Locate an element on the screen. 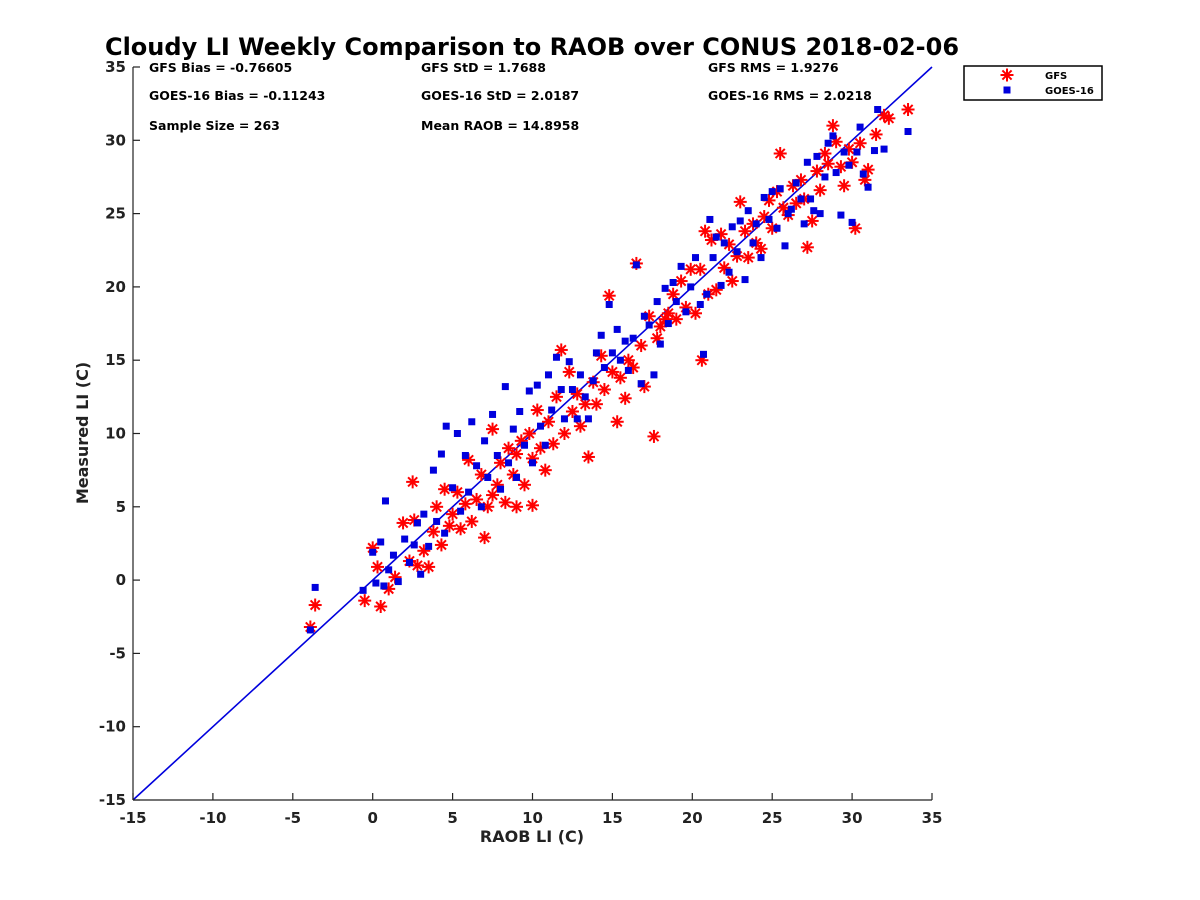 This screenshot has height=900, width=1200. y-axis-label: Measured LI (C) is located at coordinates (82, 433).